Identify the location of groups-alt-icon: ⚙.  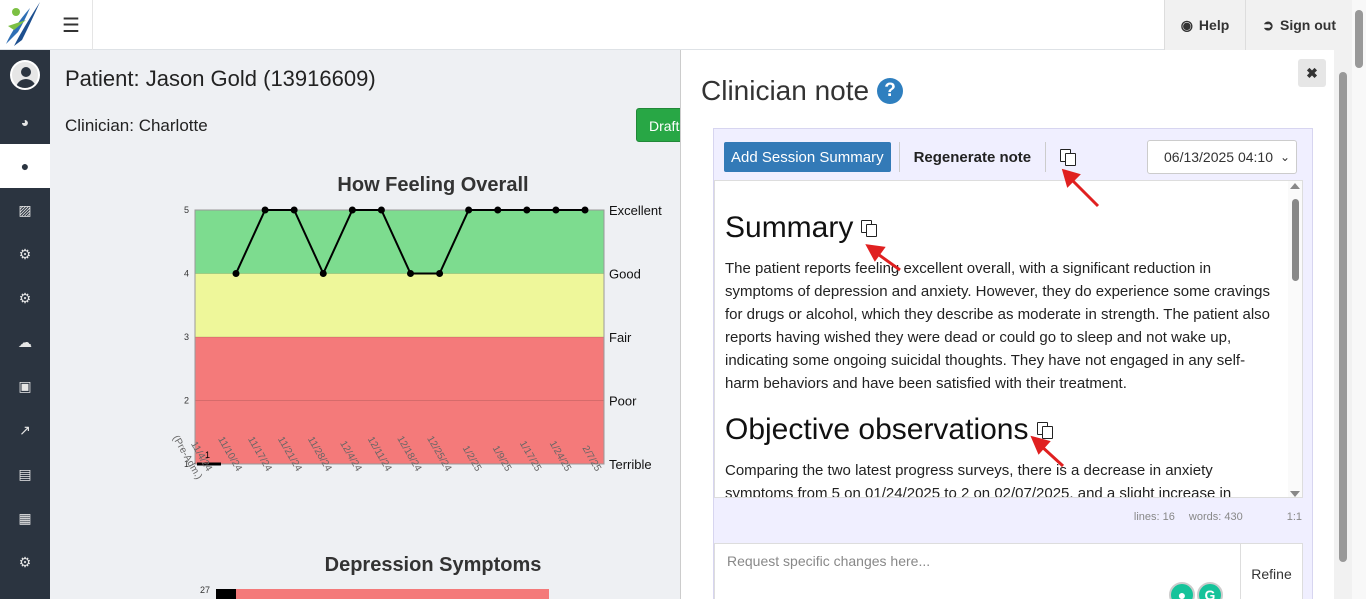
(25, 297).